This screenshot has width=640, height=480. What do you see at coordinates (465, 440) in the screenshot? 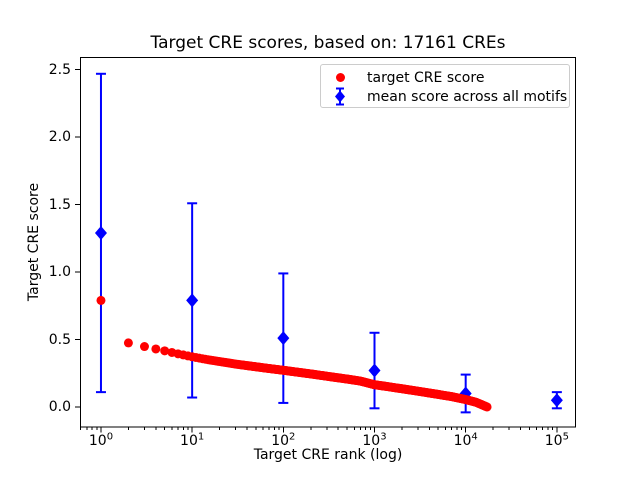
I see `x-tick-label: 10⁴` at bounding box center [465, 440].